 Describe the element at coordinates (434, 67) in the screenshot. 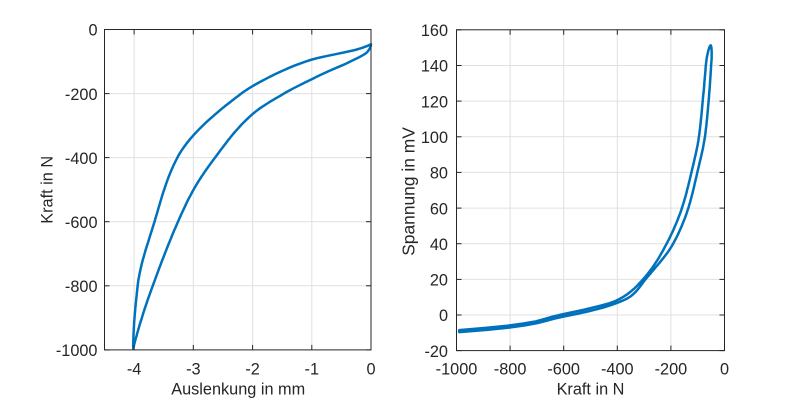

I see `svg-text: 140` at that location.